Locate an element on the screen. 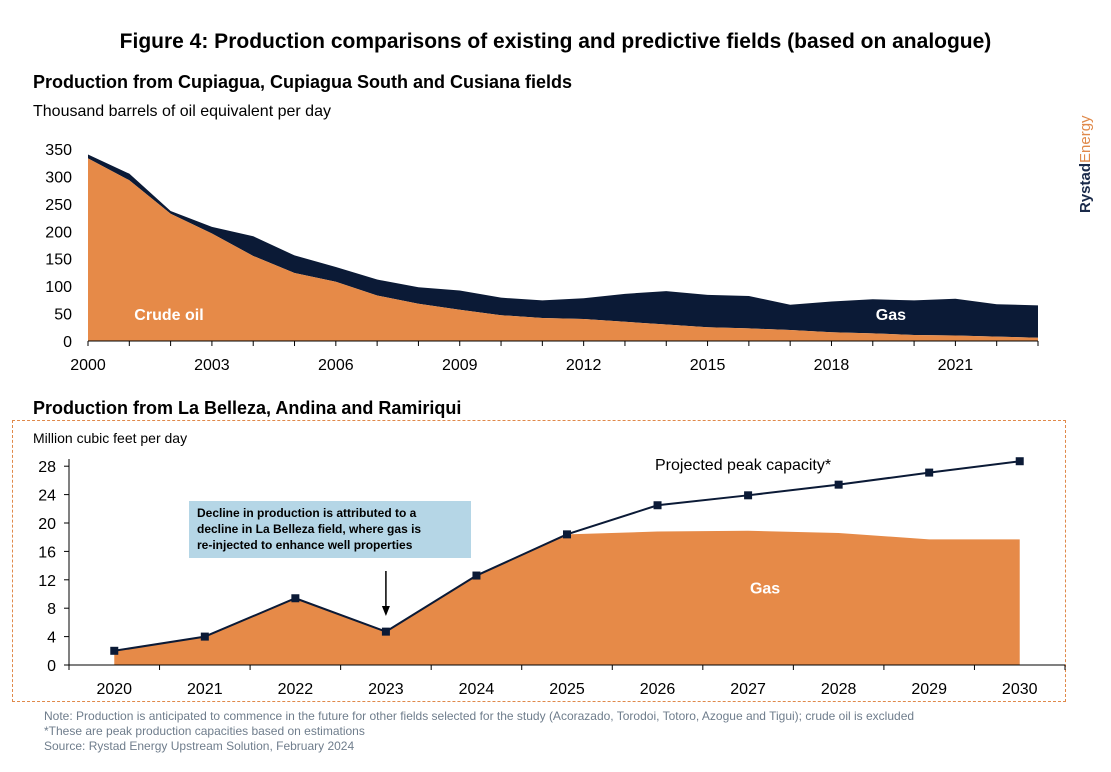  y-tick-label: 300 is located at coordinates (58, 177).